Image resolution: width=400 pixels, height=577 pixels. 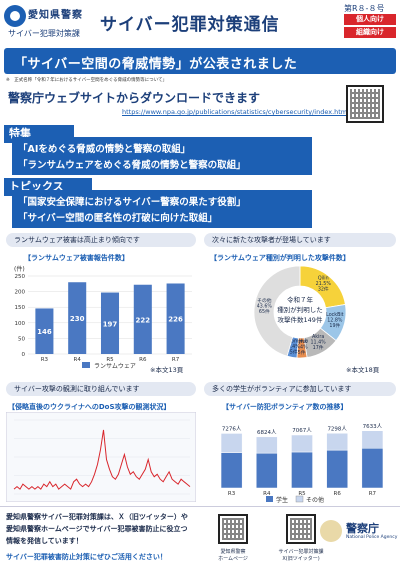 I want to click on features-box, so click(x=162, y=156).